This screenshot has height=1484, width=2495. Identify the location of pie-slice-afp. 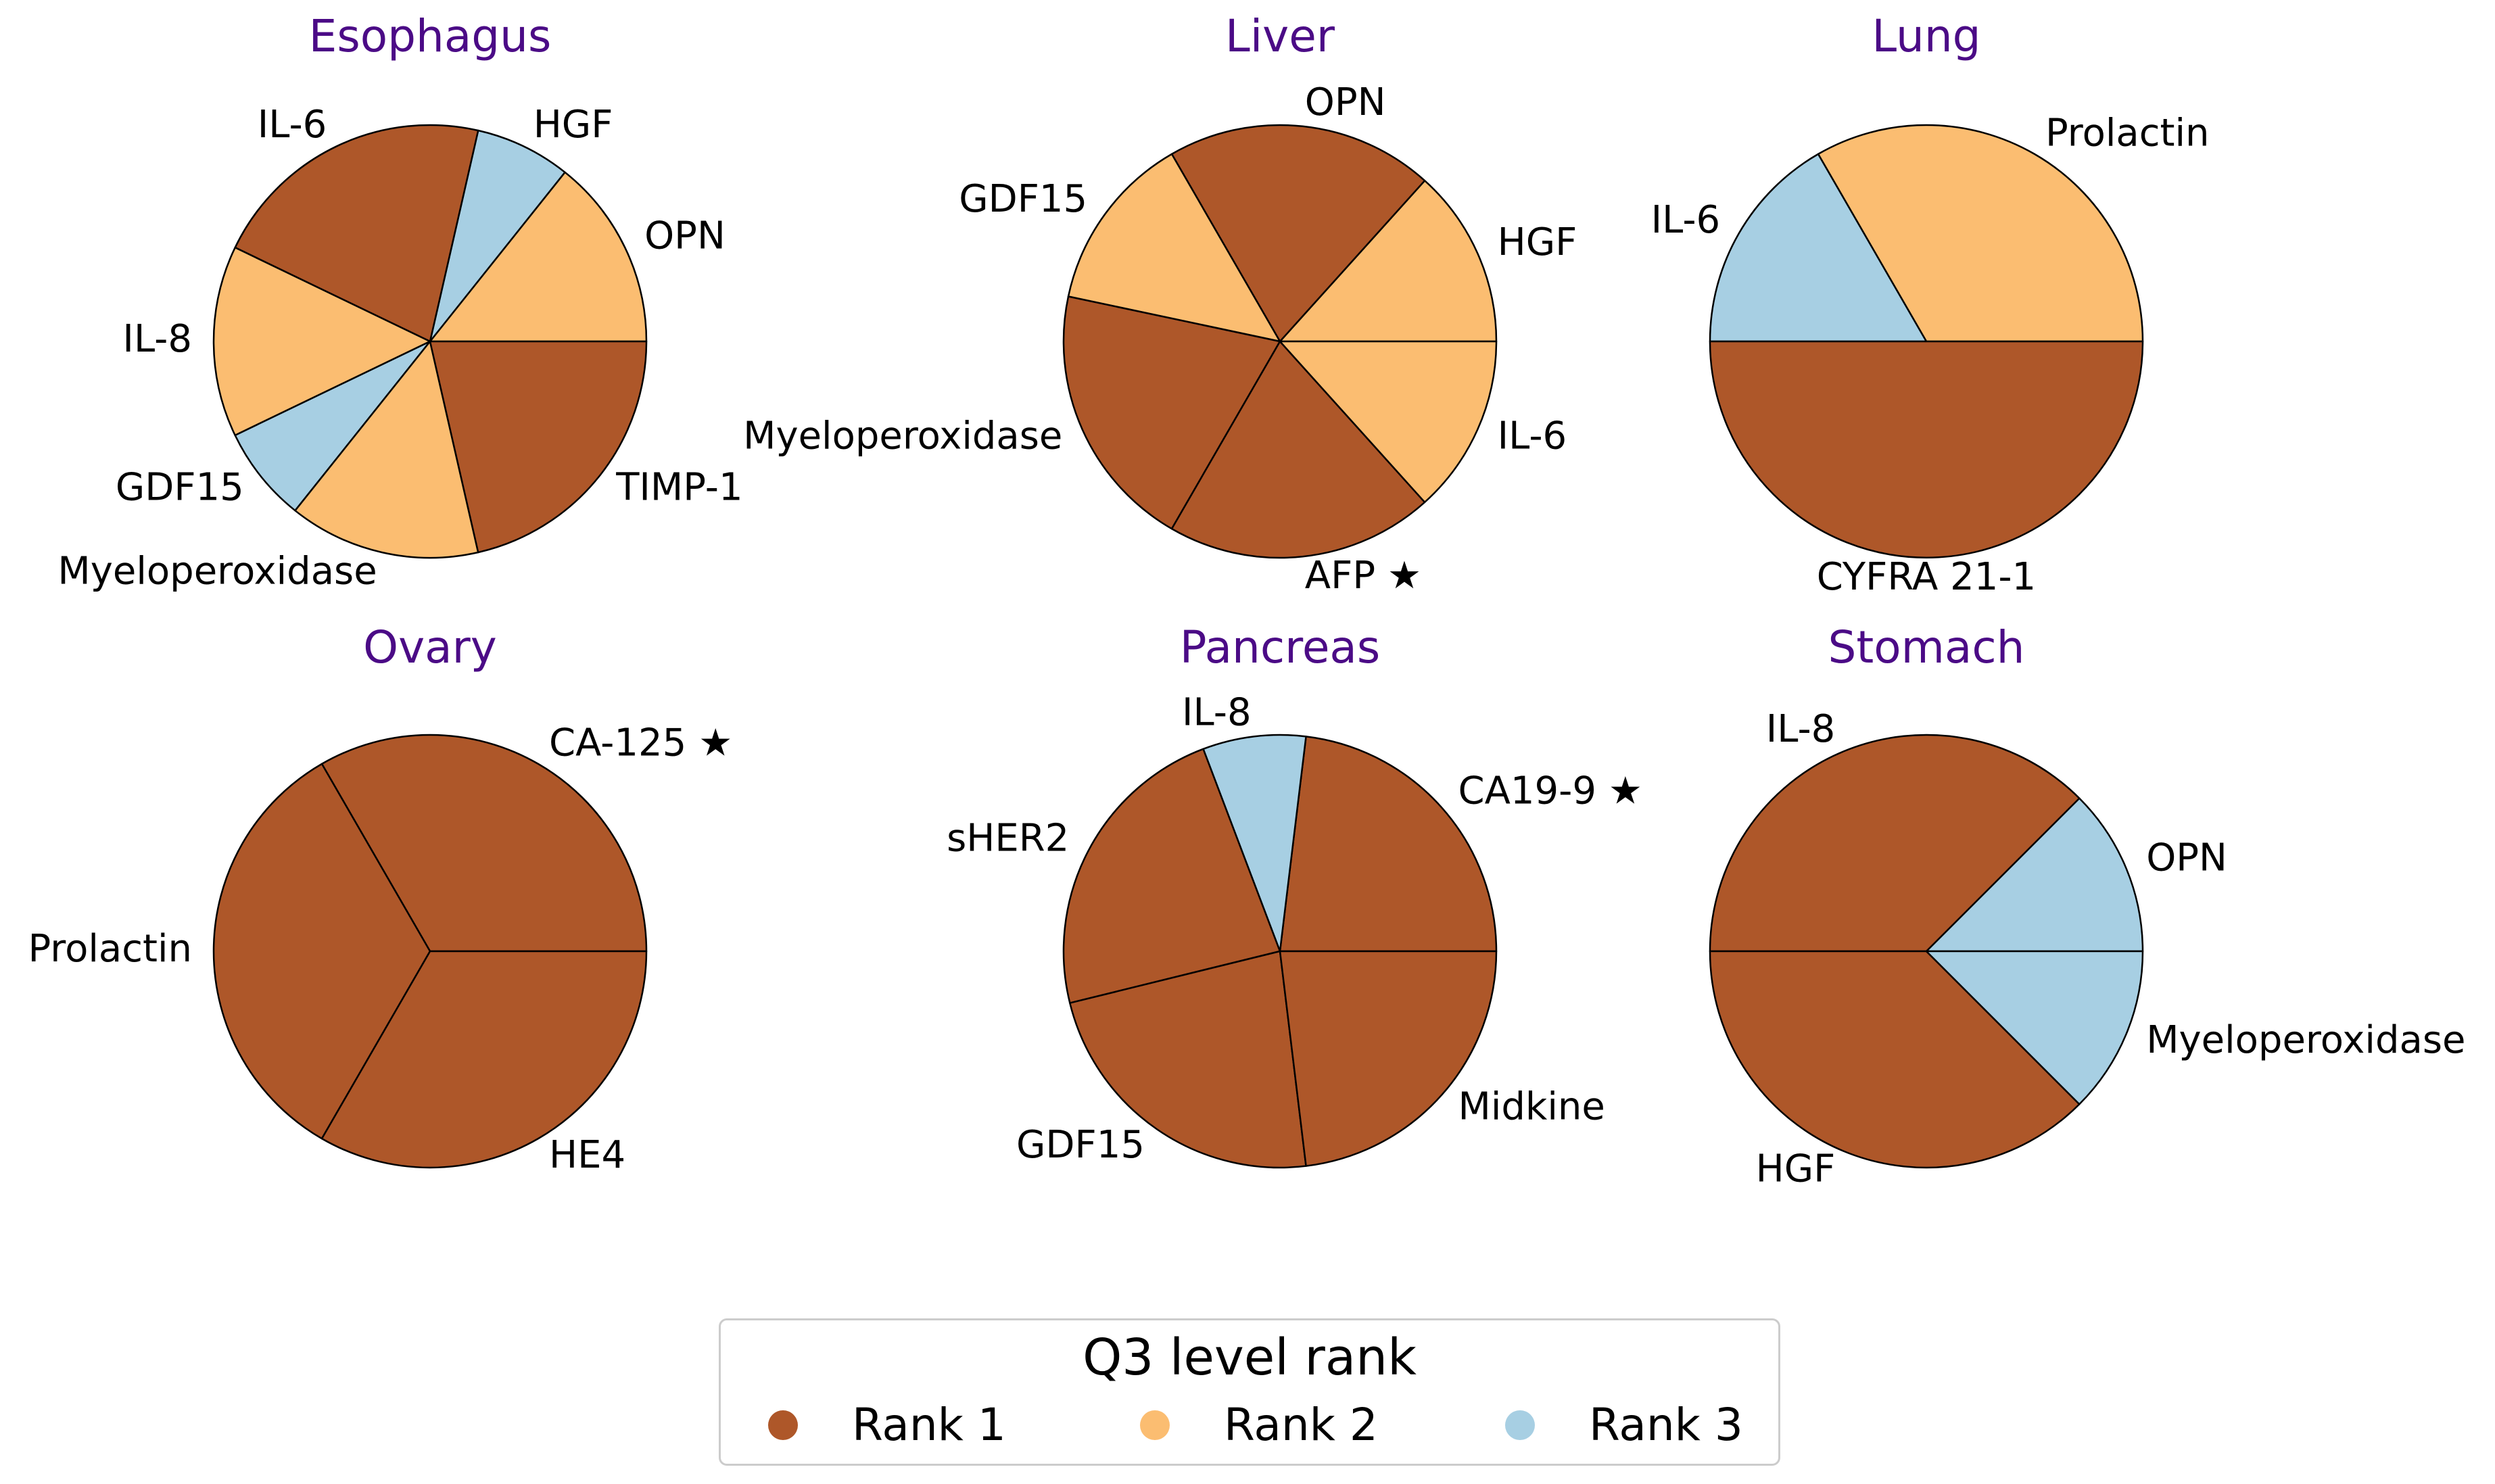
(1298, 450).